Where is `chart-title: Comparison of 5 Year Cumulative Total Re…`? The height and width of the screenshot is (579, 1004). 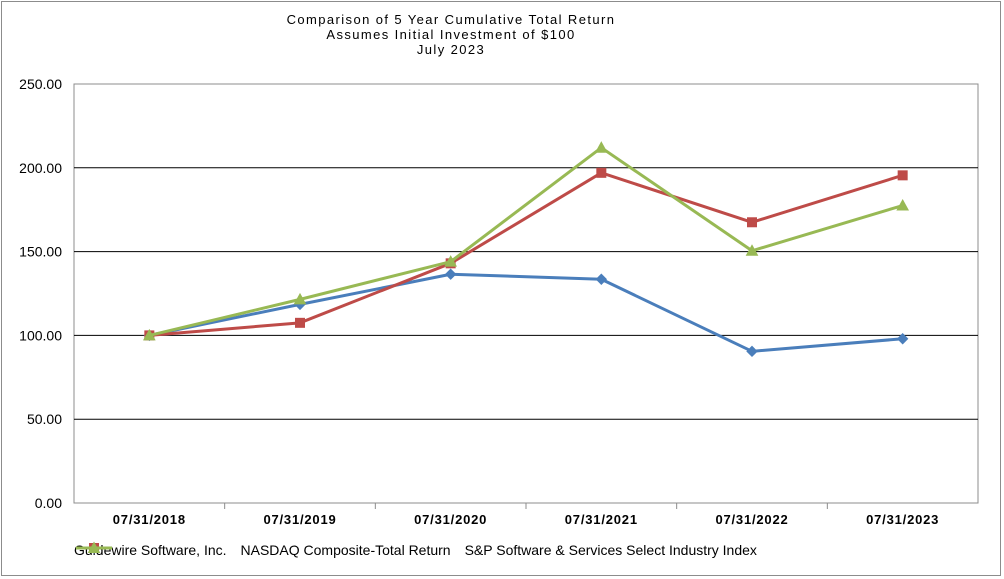 chart-title: Comparison of 5 Year Cumulative Total Re… is located at coordinates (451, 34).